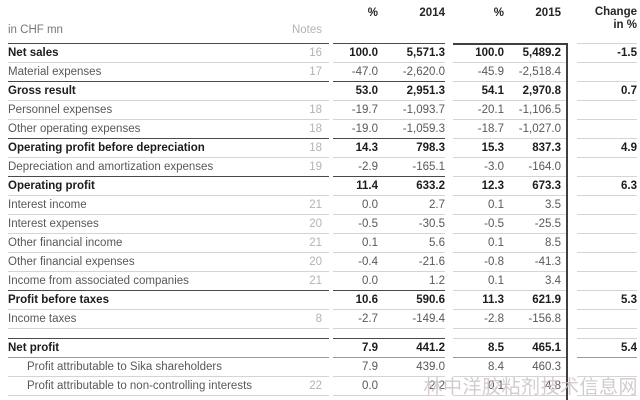  What do you see at coordinates (35, 30) in the screenshot?
I see `unit-label: in CHF mn` at bounding box center [35, 30].